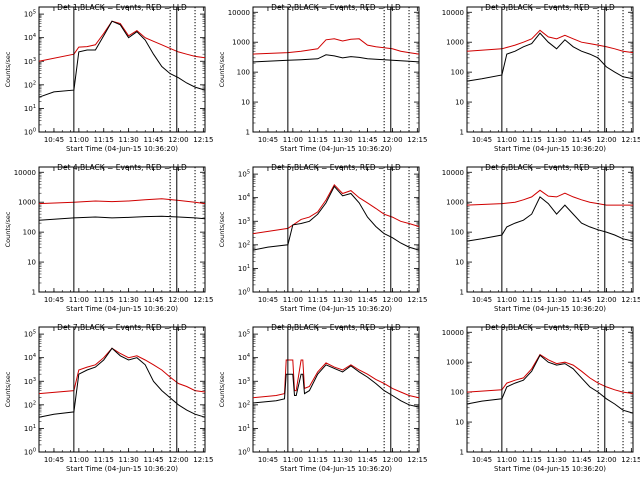 The width and height of the screenshot is (640, 480). Describe the element at coordinates (453, 333) in the screenshot. I see `y-tick-label: 10000` at that location.